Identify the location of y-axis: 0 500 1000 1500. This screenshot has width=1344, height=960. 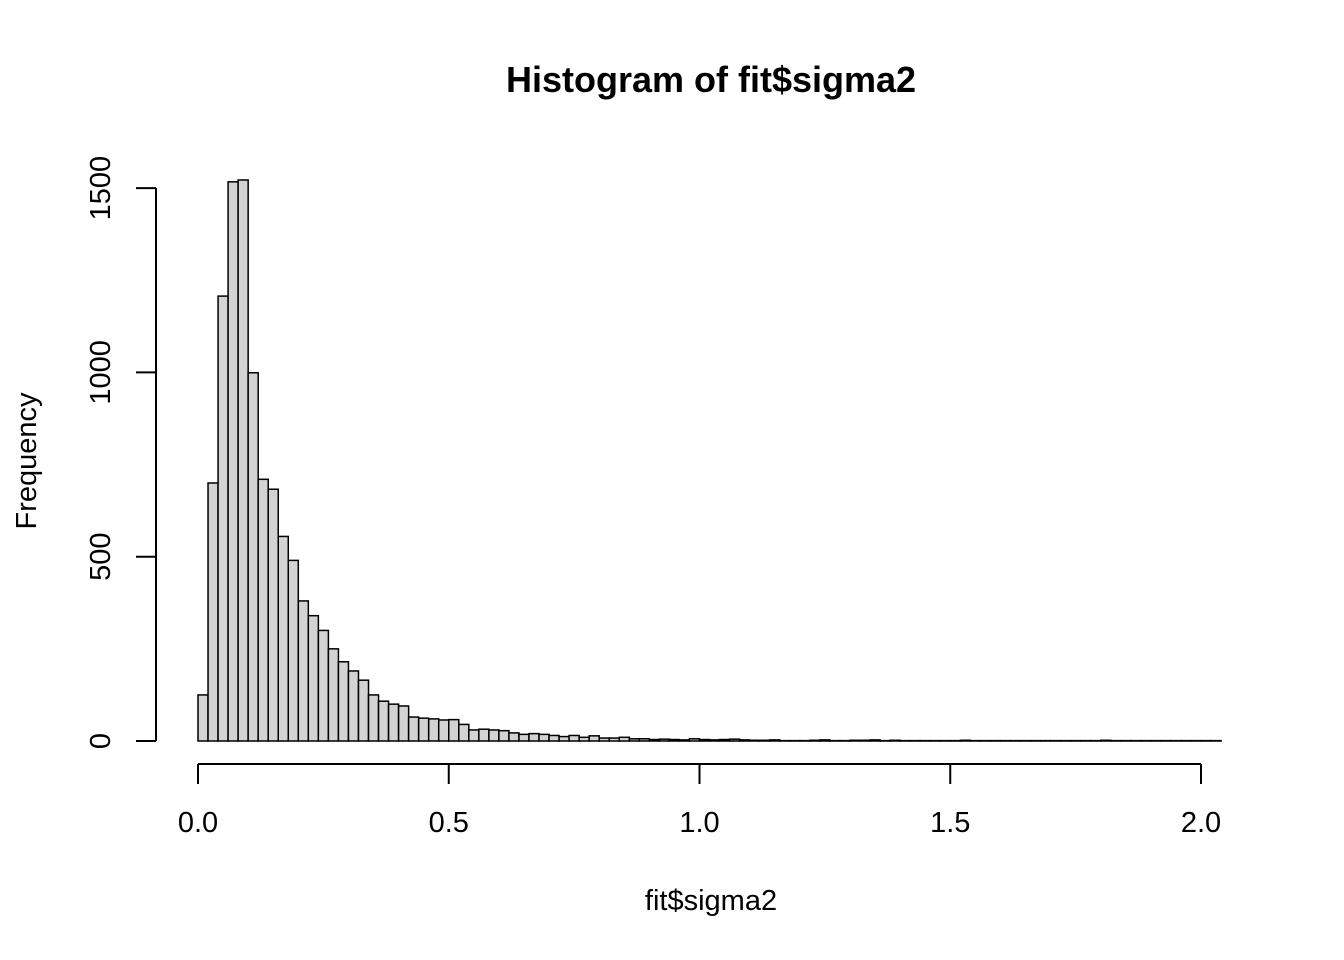
(121, 452).